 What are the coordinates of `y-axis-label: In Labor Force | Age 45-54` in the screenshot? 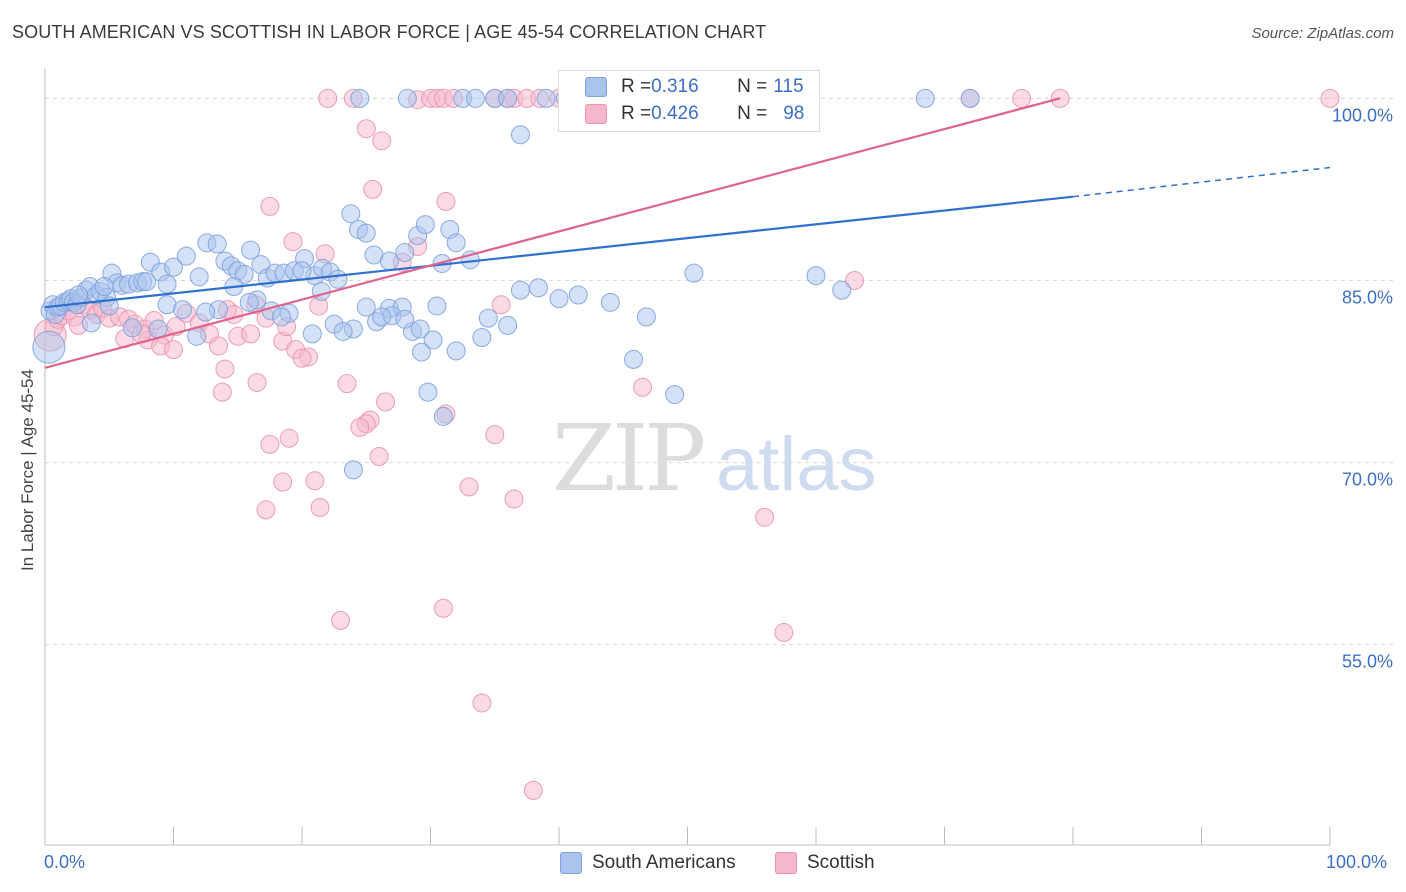 It's located at (27, 470).